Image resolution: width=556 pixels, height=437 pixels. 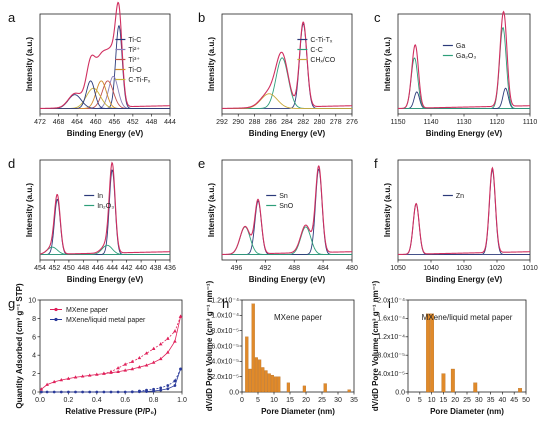 I want to click on y-axis-label-i: dV/dD Pore Volume (cm³ g⁻¹ nm⁻¹), so click(x=375, y=345).